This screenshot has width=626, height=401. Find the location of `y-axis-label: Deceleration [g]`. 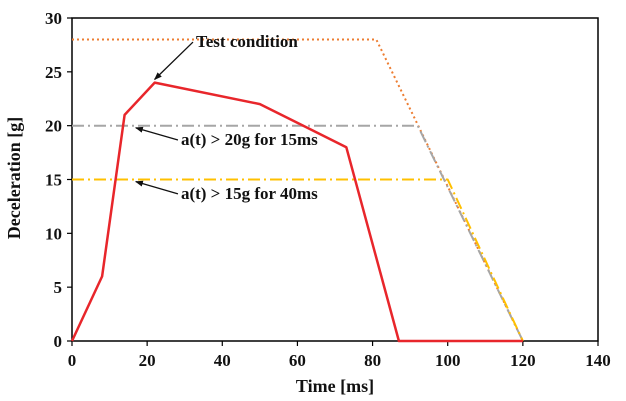

y-axis-label: Deceleration [g] is located at coordinates (14, 178).